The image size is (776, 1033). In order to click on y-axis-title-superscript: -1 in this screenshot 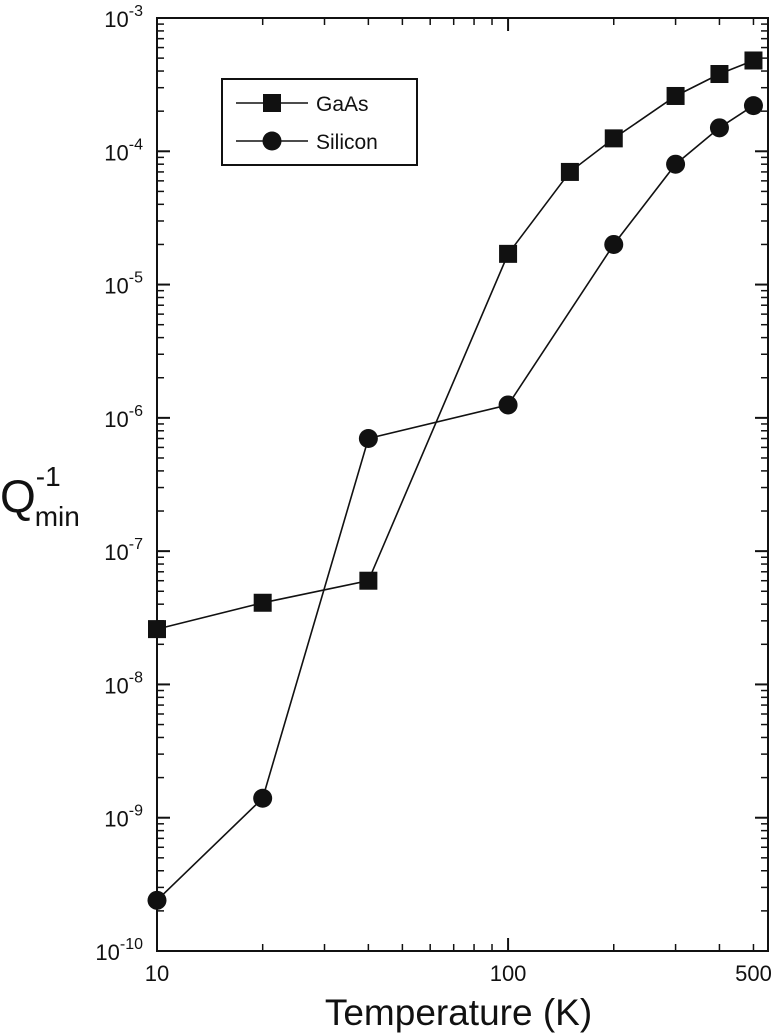, I will do `click(48, 476)`.